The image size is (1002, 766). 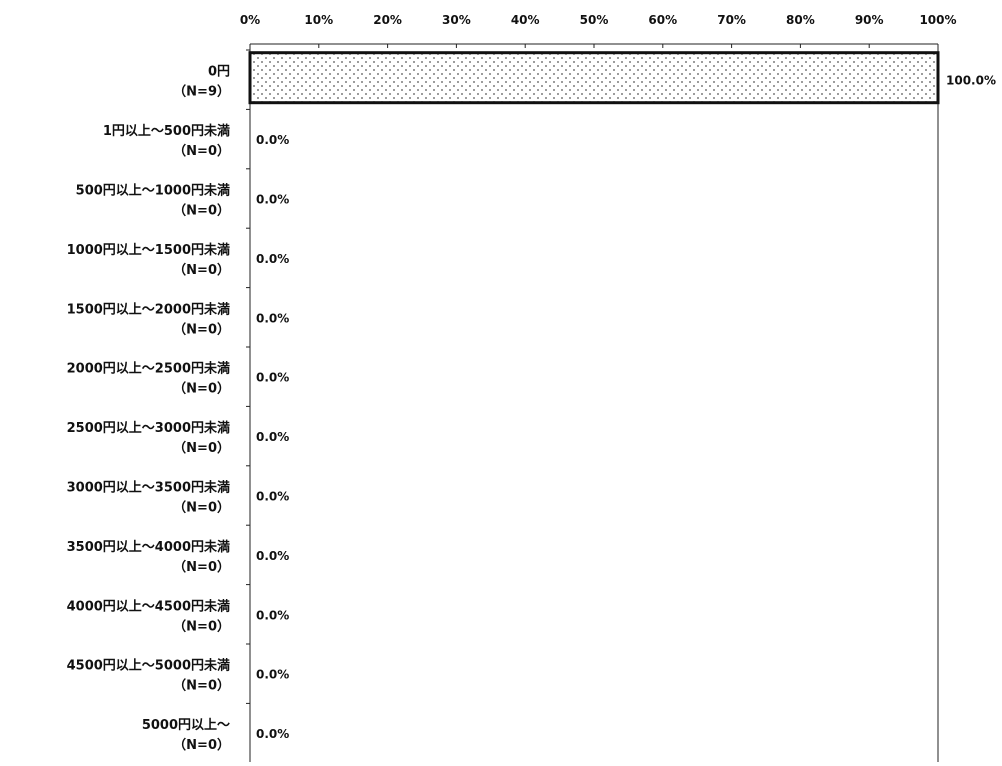 I want to click on category-label: 4000円以上～4500円未満, so click(x=148, y=606).